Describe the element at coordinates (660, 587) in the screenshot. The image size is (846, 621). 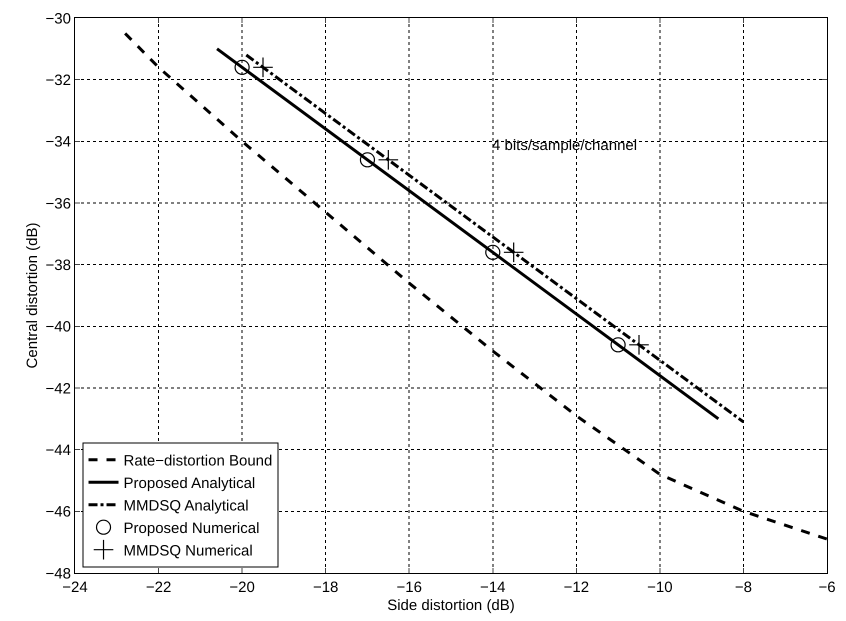
I see `x-tick-label: −10` at that location.